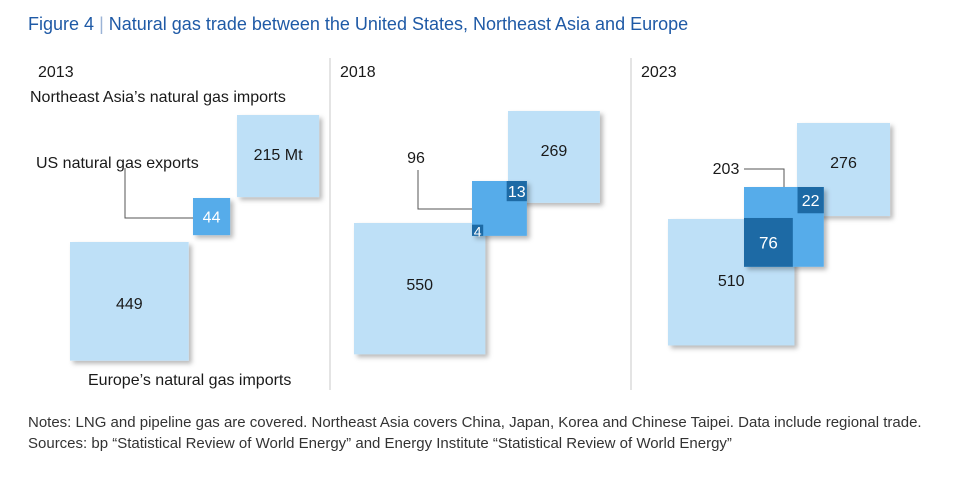  What do you see at coordinates (56, 72) in the screenshot?
I see `panel-2013-year-label: 2013` at bounding box center [56, 72].